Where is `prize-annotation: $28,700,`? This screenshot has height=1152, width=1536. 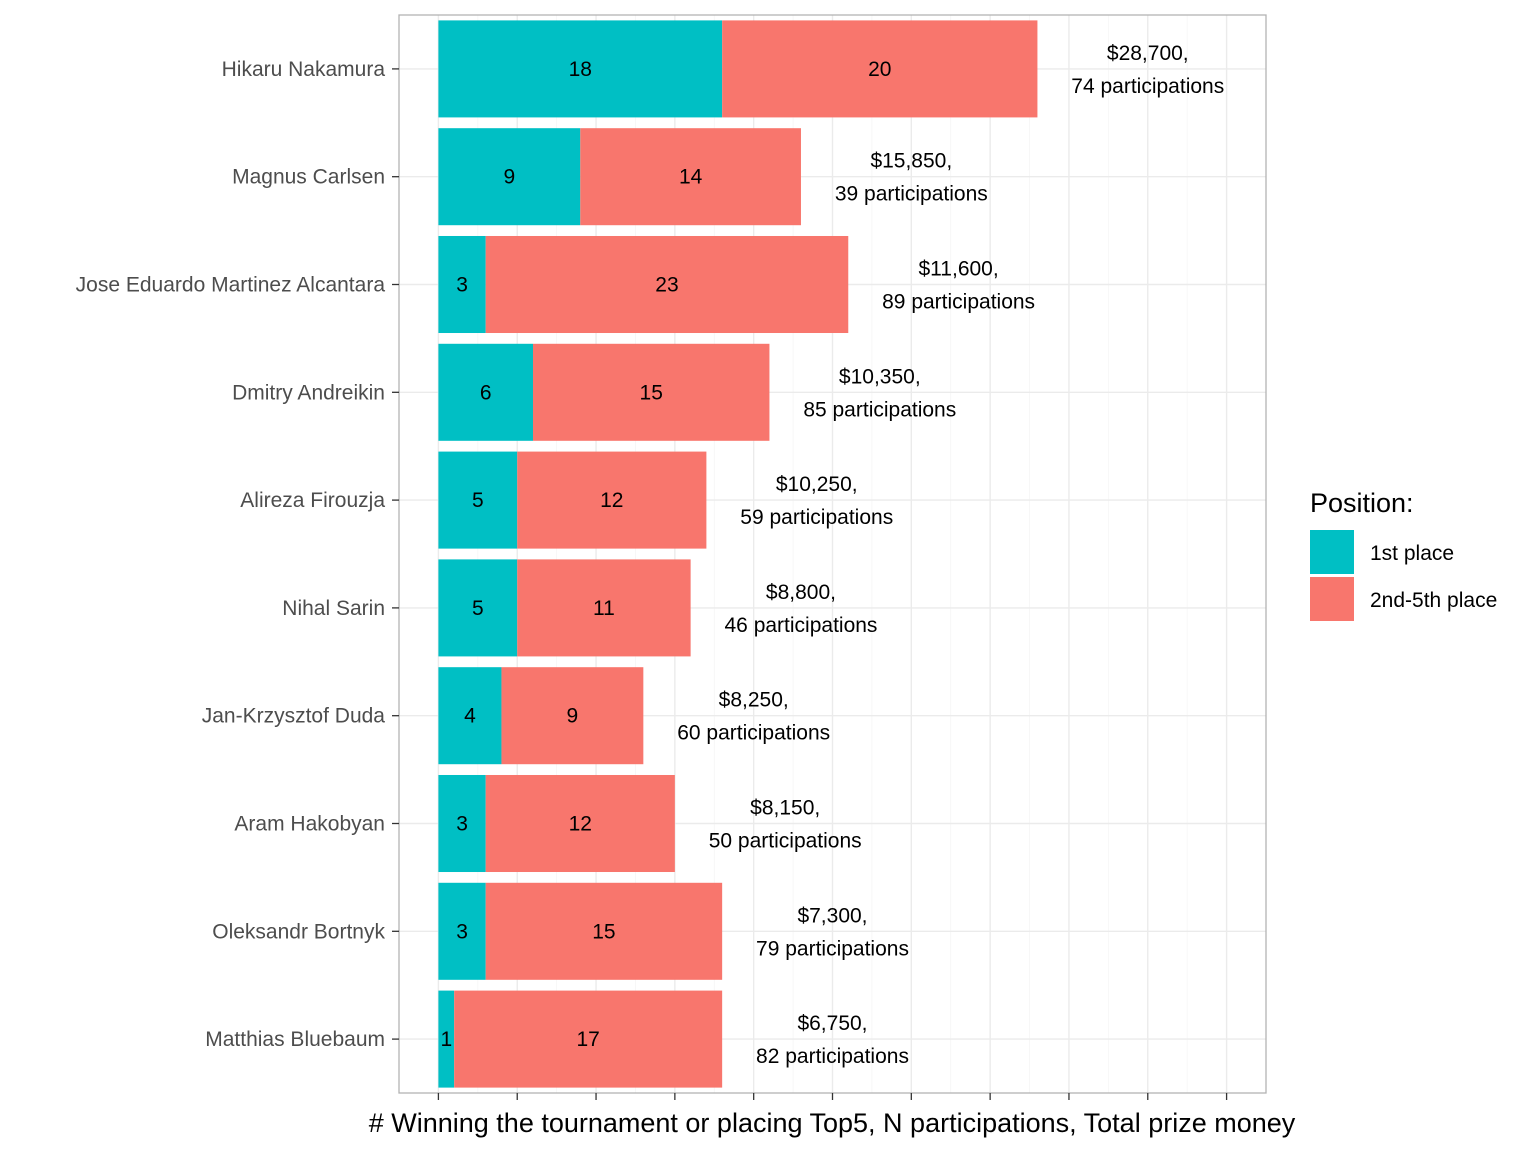
prize-annotation: $28,700, is located at coordinates (1148, 53).